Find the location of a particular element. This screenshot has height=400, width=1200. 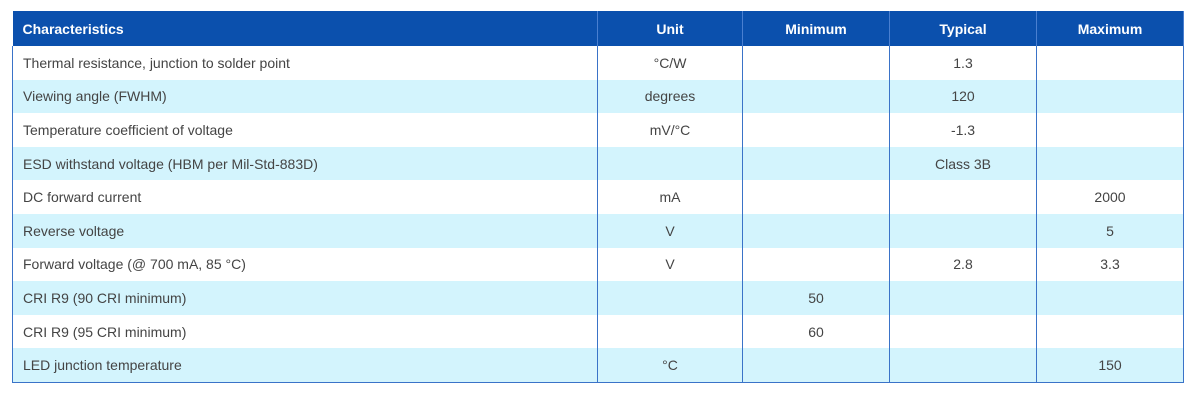

cell-typical: -1.3 is located at coordinates (963, 130).